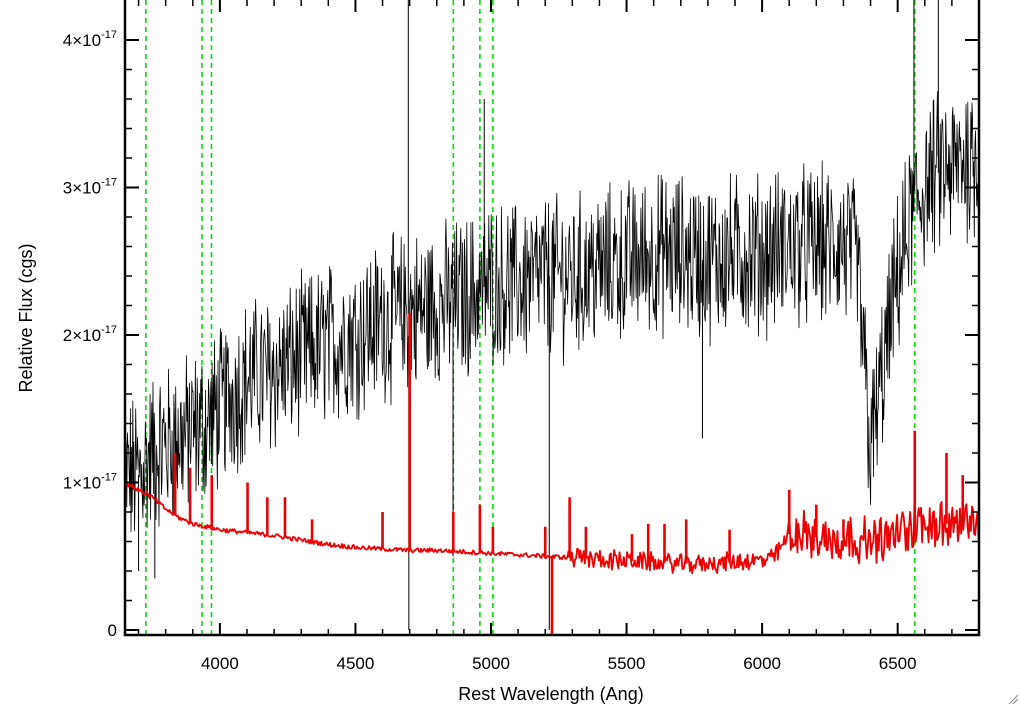 The width and height of the screenshot is (1020, 706). Describe the element at coordinates (220, 663) in the screenshot. I see `x-tick-label: 4000` at that location.